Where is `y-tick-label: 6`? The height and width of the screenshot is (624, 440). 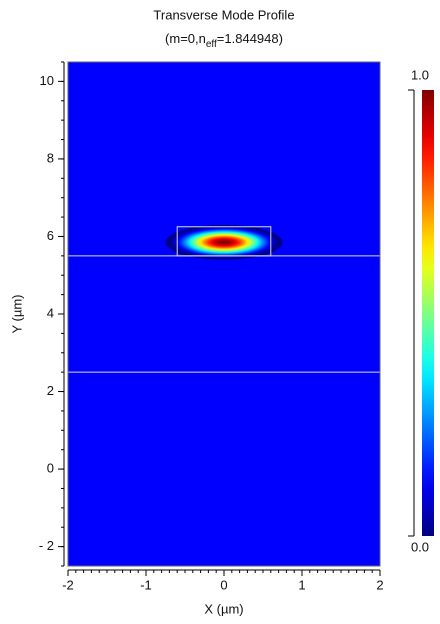
y-tick-label: 6 is located at coordinates (50, 235).